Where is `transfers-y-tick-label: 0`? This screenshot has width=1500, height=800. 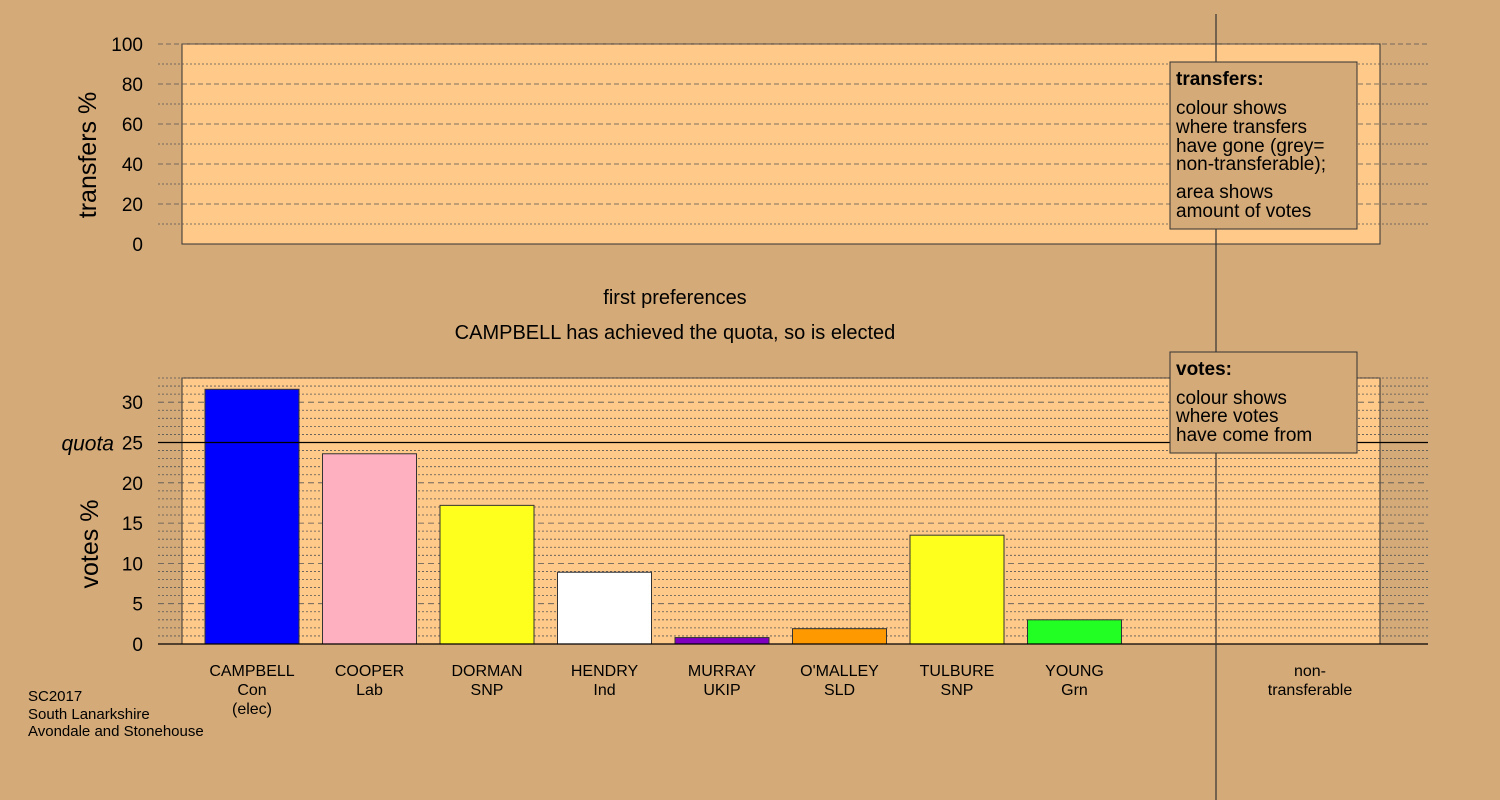
transfers-y-tick-label: 0 is located at coordinates (137, 245).